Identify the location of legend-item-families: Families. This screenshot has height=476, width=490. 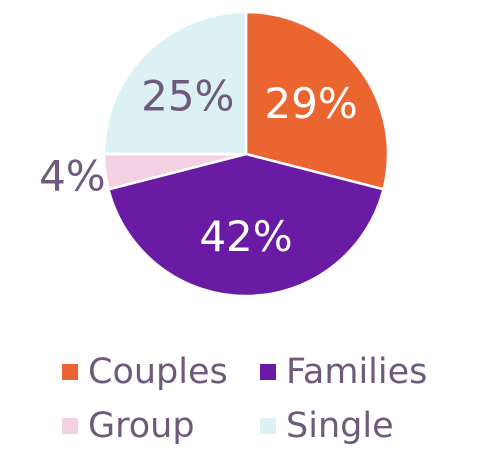
(360, 372).